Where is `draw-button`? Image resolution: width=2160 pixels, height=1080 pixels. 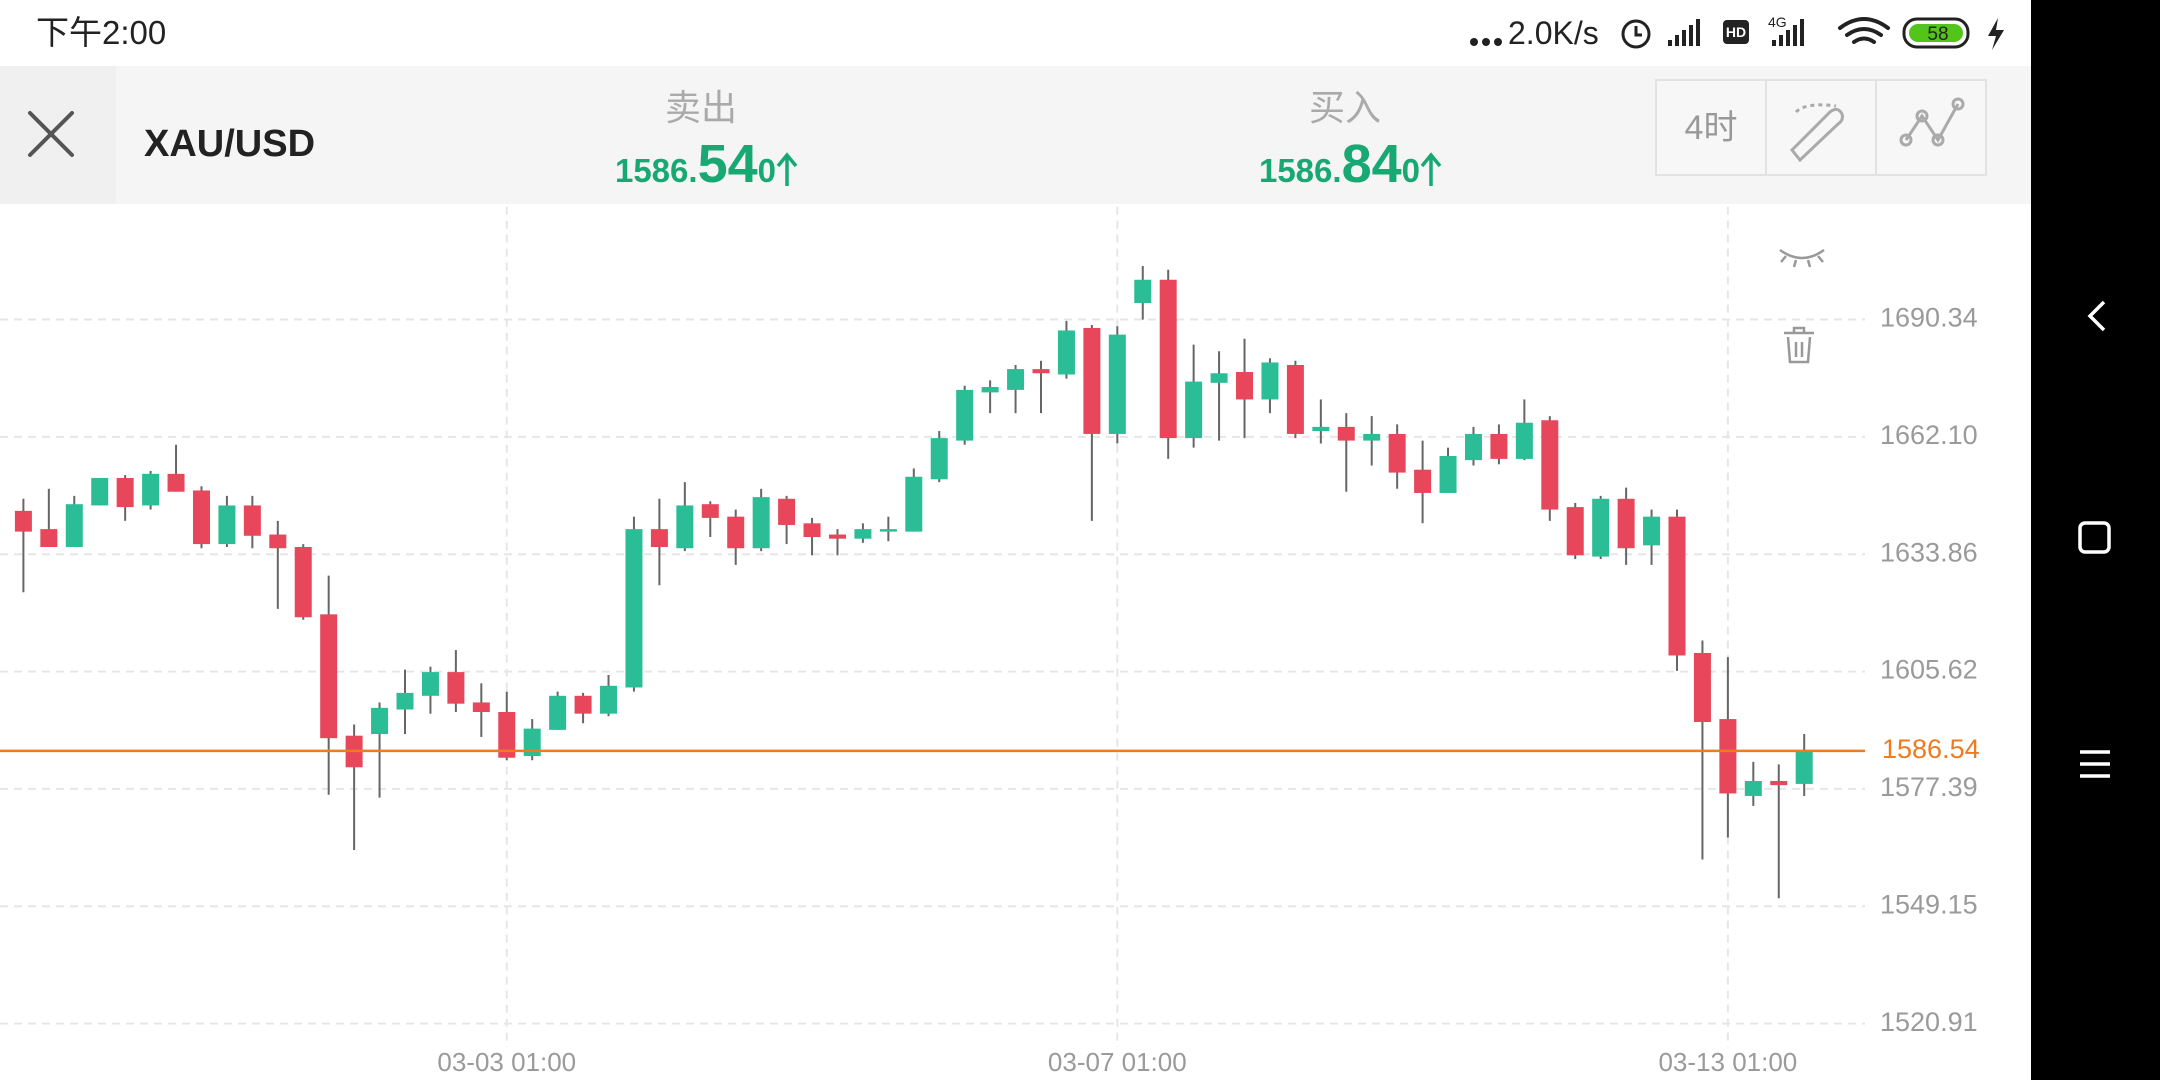
draw-button is located at coordinates (1821, 127).